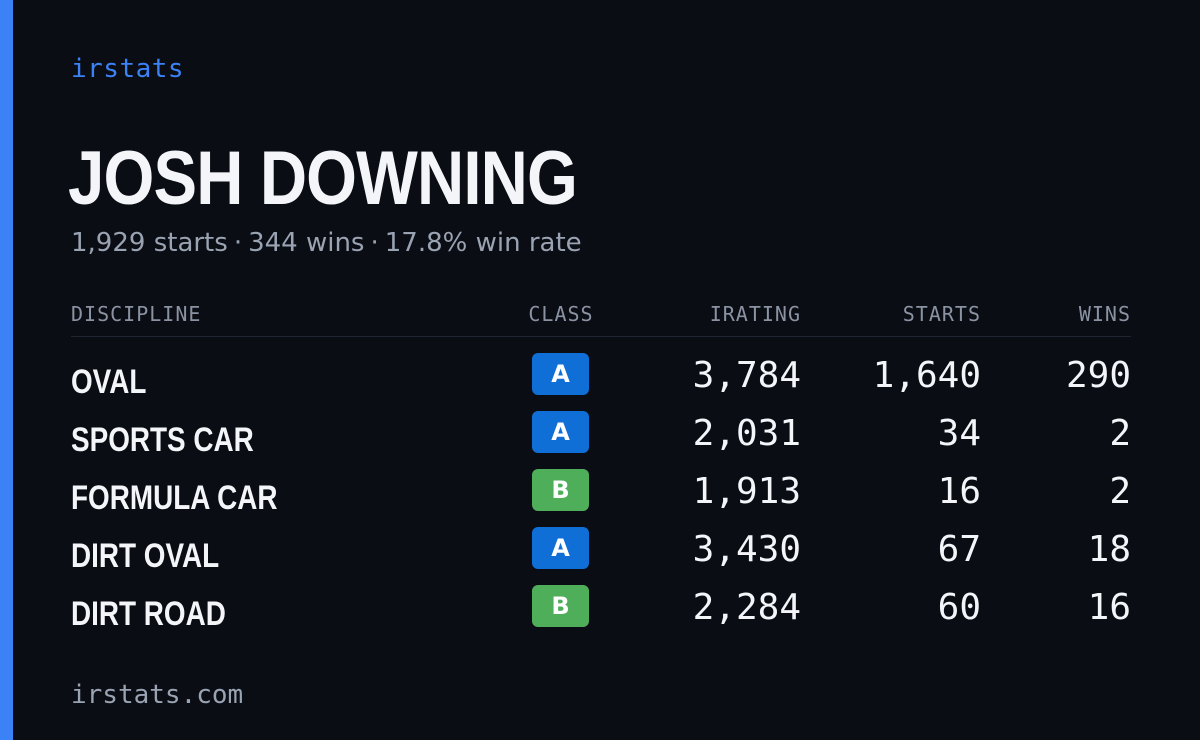 Image resolution: width=1200 pixels, height=740 pixels. Describe the element at coordinates (746, 491) in the screenshot. I see `irating-value: 1,913` at that location.